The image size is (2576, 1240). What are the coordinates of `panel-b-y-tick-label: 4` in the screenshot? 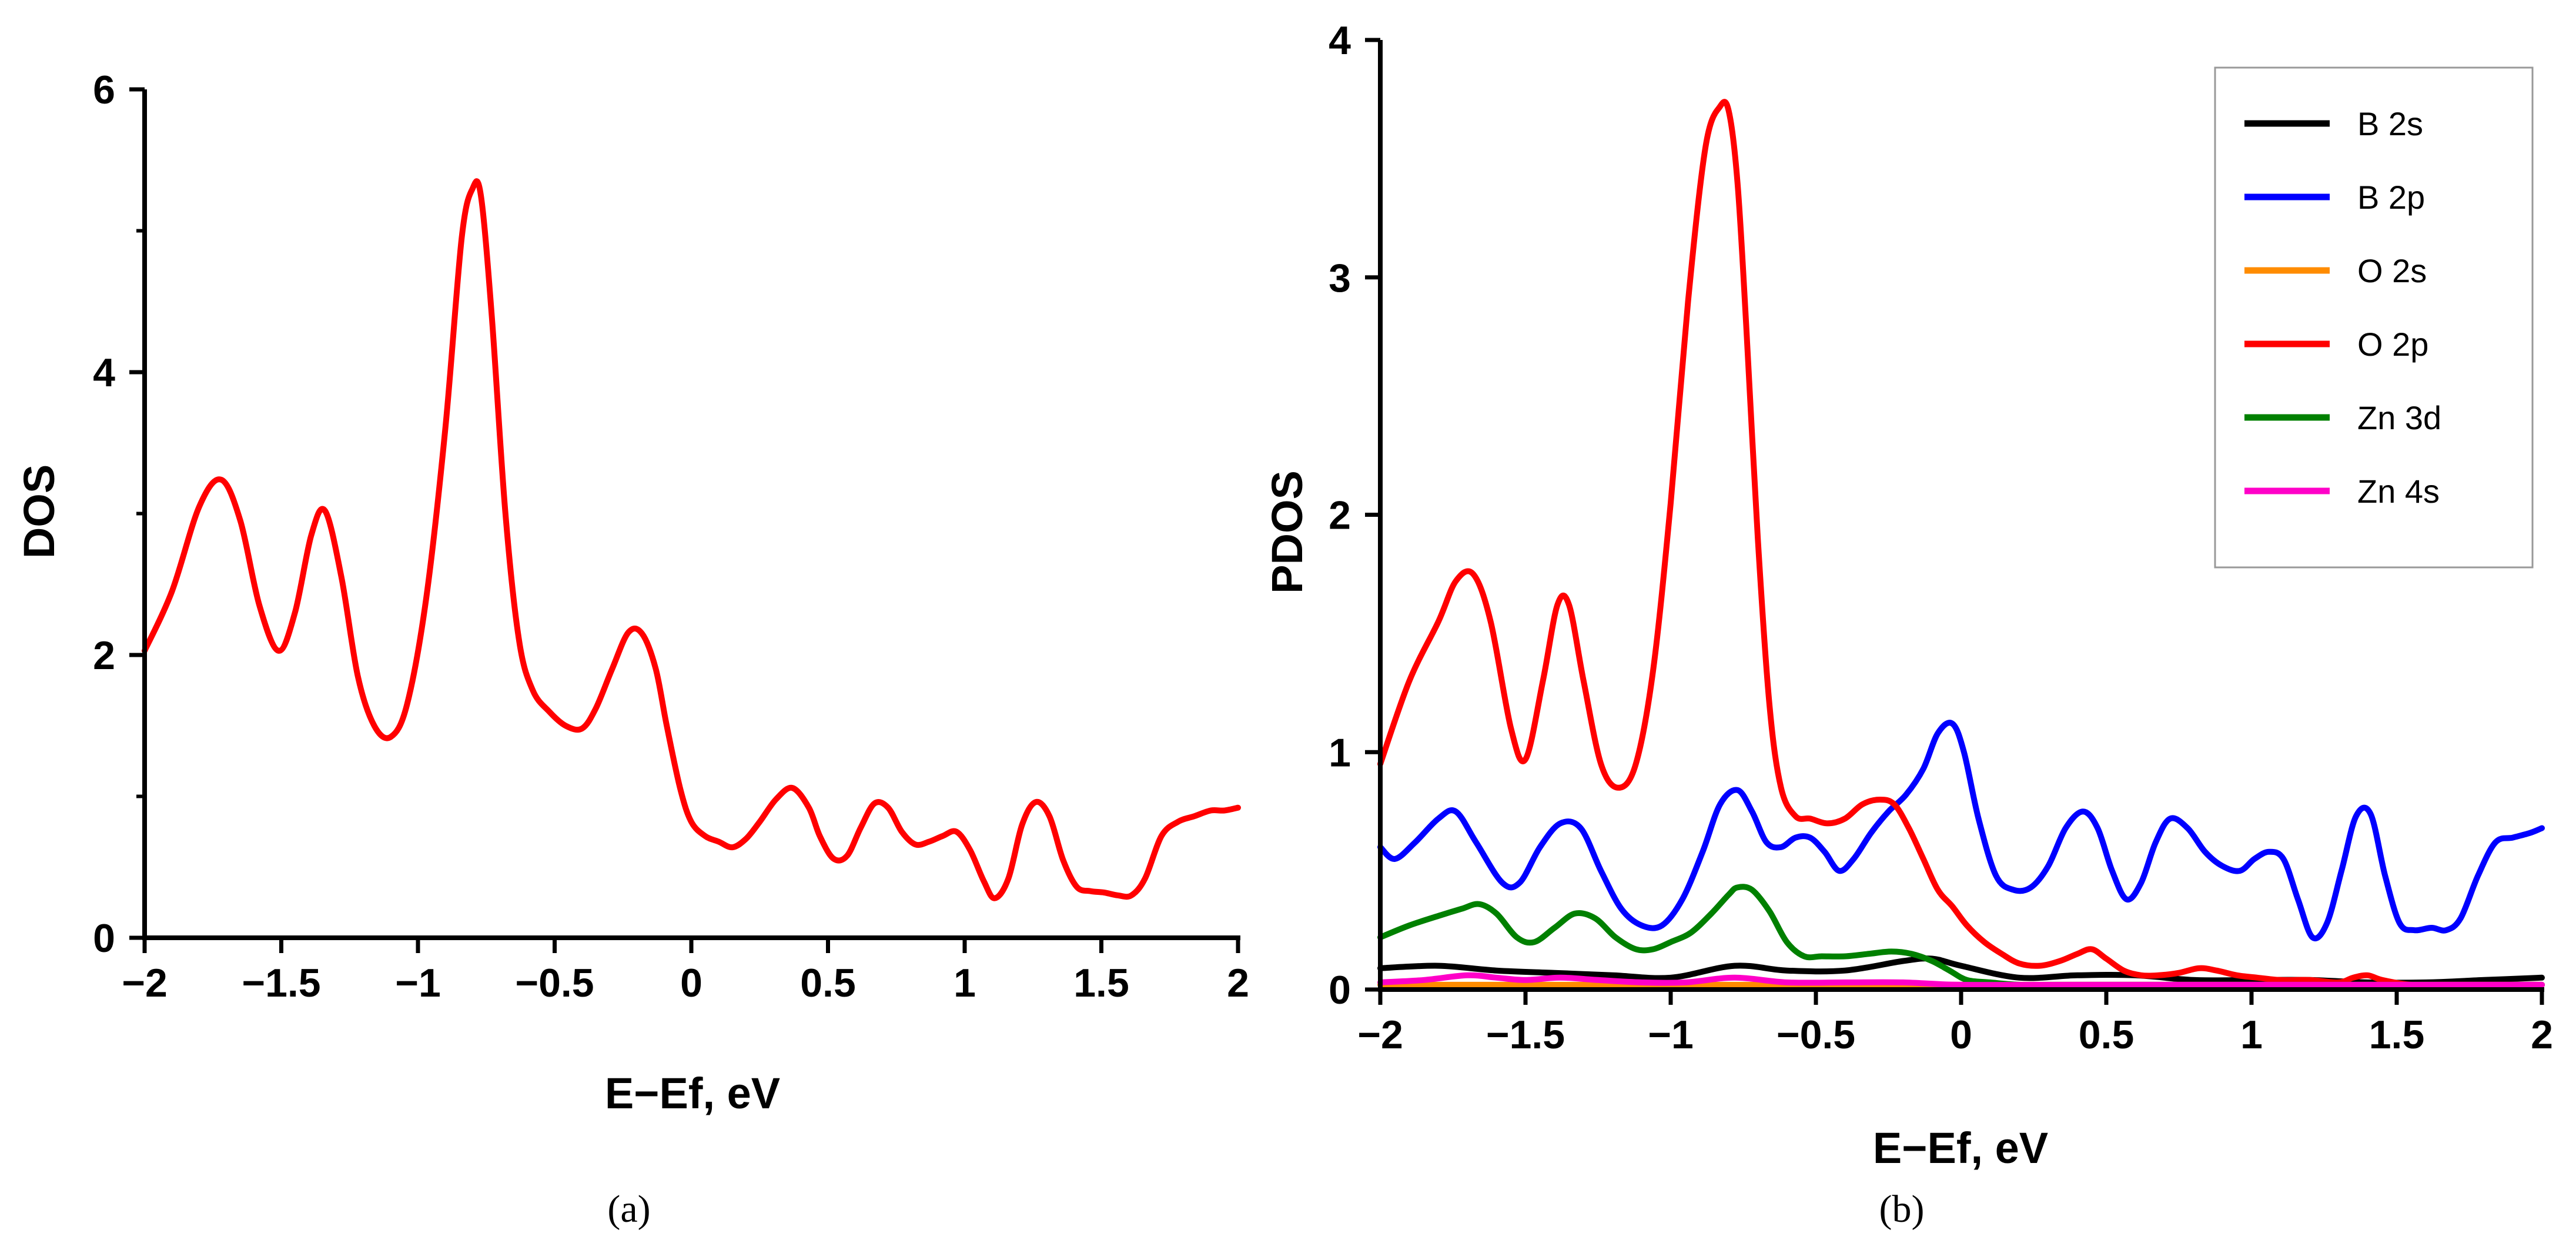 It's located at (1340, 41).